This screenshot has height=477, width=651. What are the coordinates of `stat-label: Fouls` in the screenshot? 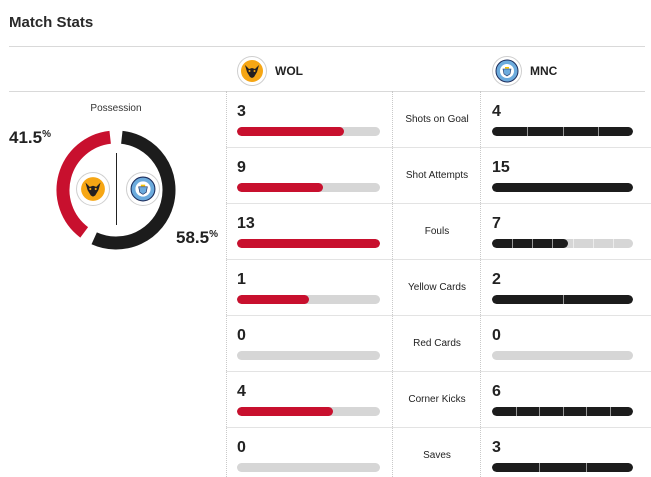 It's located at (437, 231).